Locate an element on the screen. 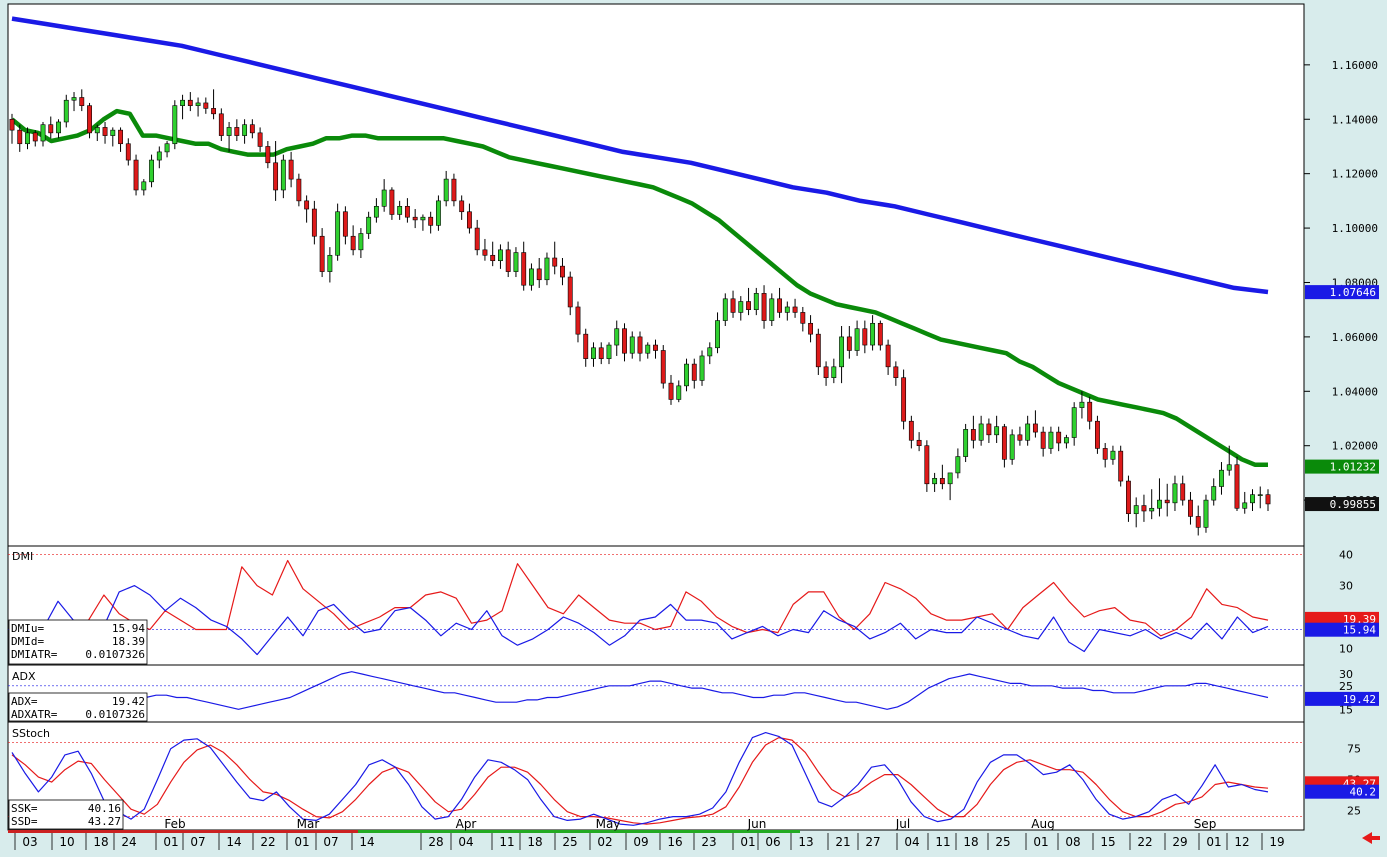 The height and width of the screenshot is (857, 1387). month-label: Sep is located at coordinates (1205, 824).